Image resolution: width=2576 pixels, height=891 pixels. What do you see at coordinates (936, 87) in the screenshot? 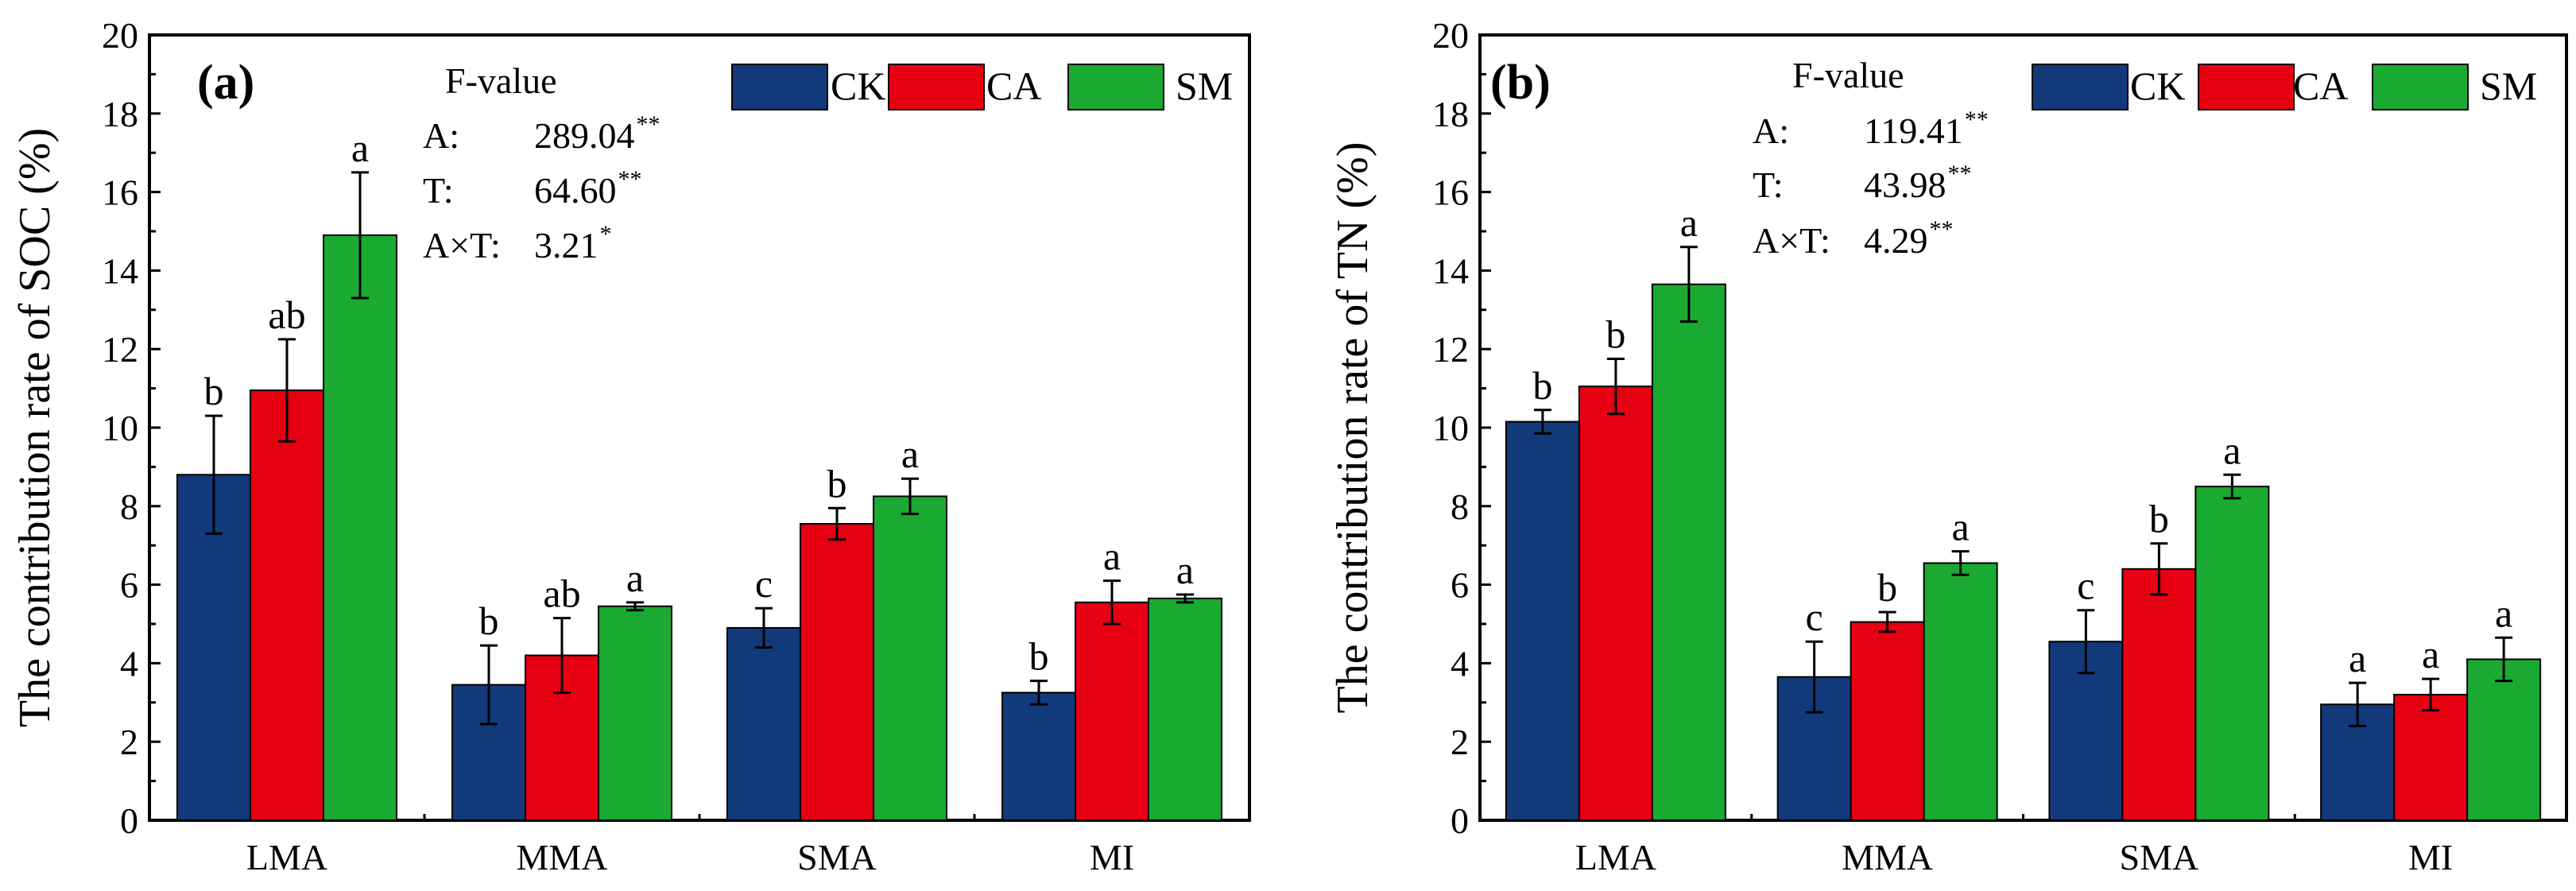
I see `legend-swatch-ca` at bounding box center [936, 87].